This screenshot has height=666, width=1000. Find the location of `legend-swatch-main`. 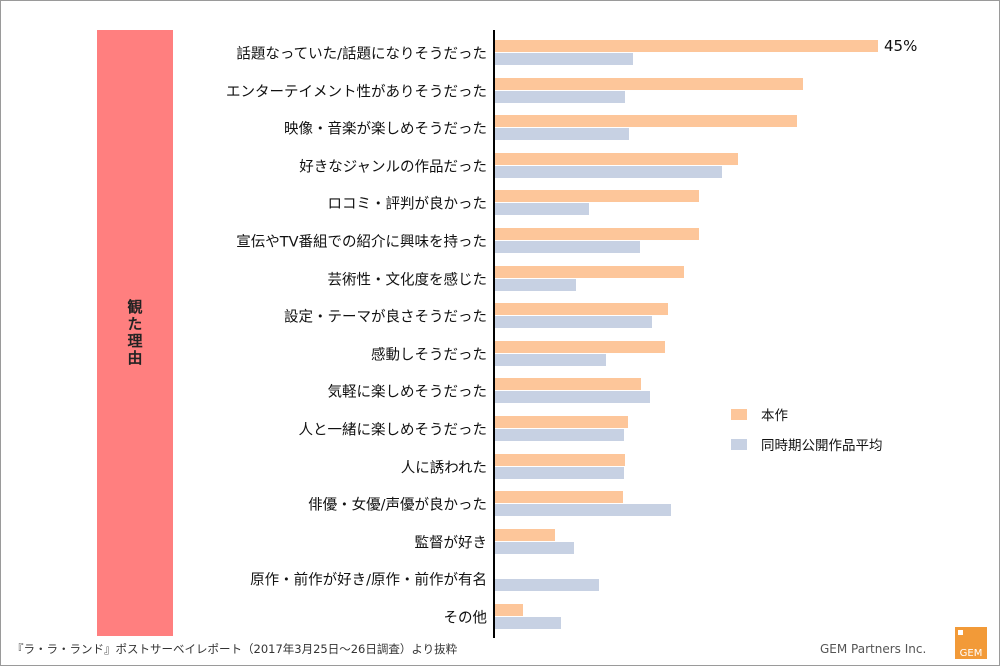

legend-swatch-main is located at coordinates (739, 414).